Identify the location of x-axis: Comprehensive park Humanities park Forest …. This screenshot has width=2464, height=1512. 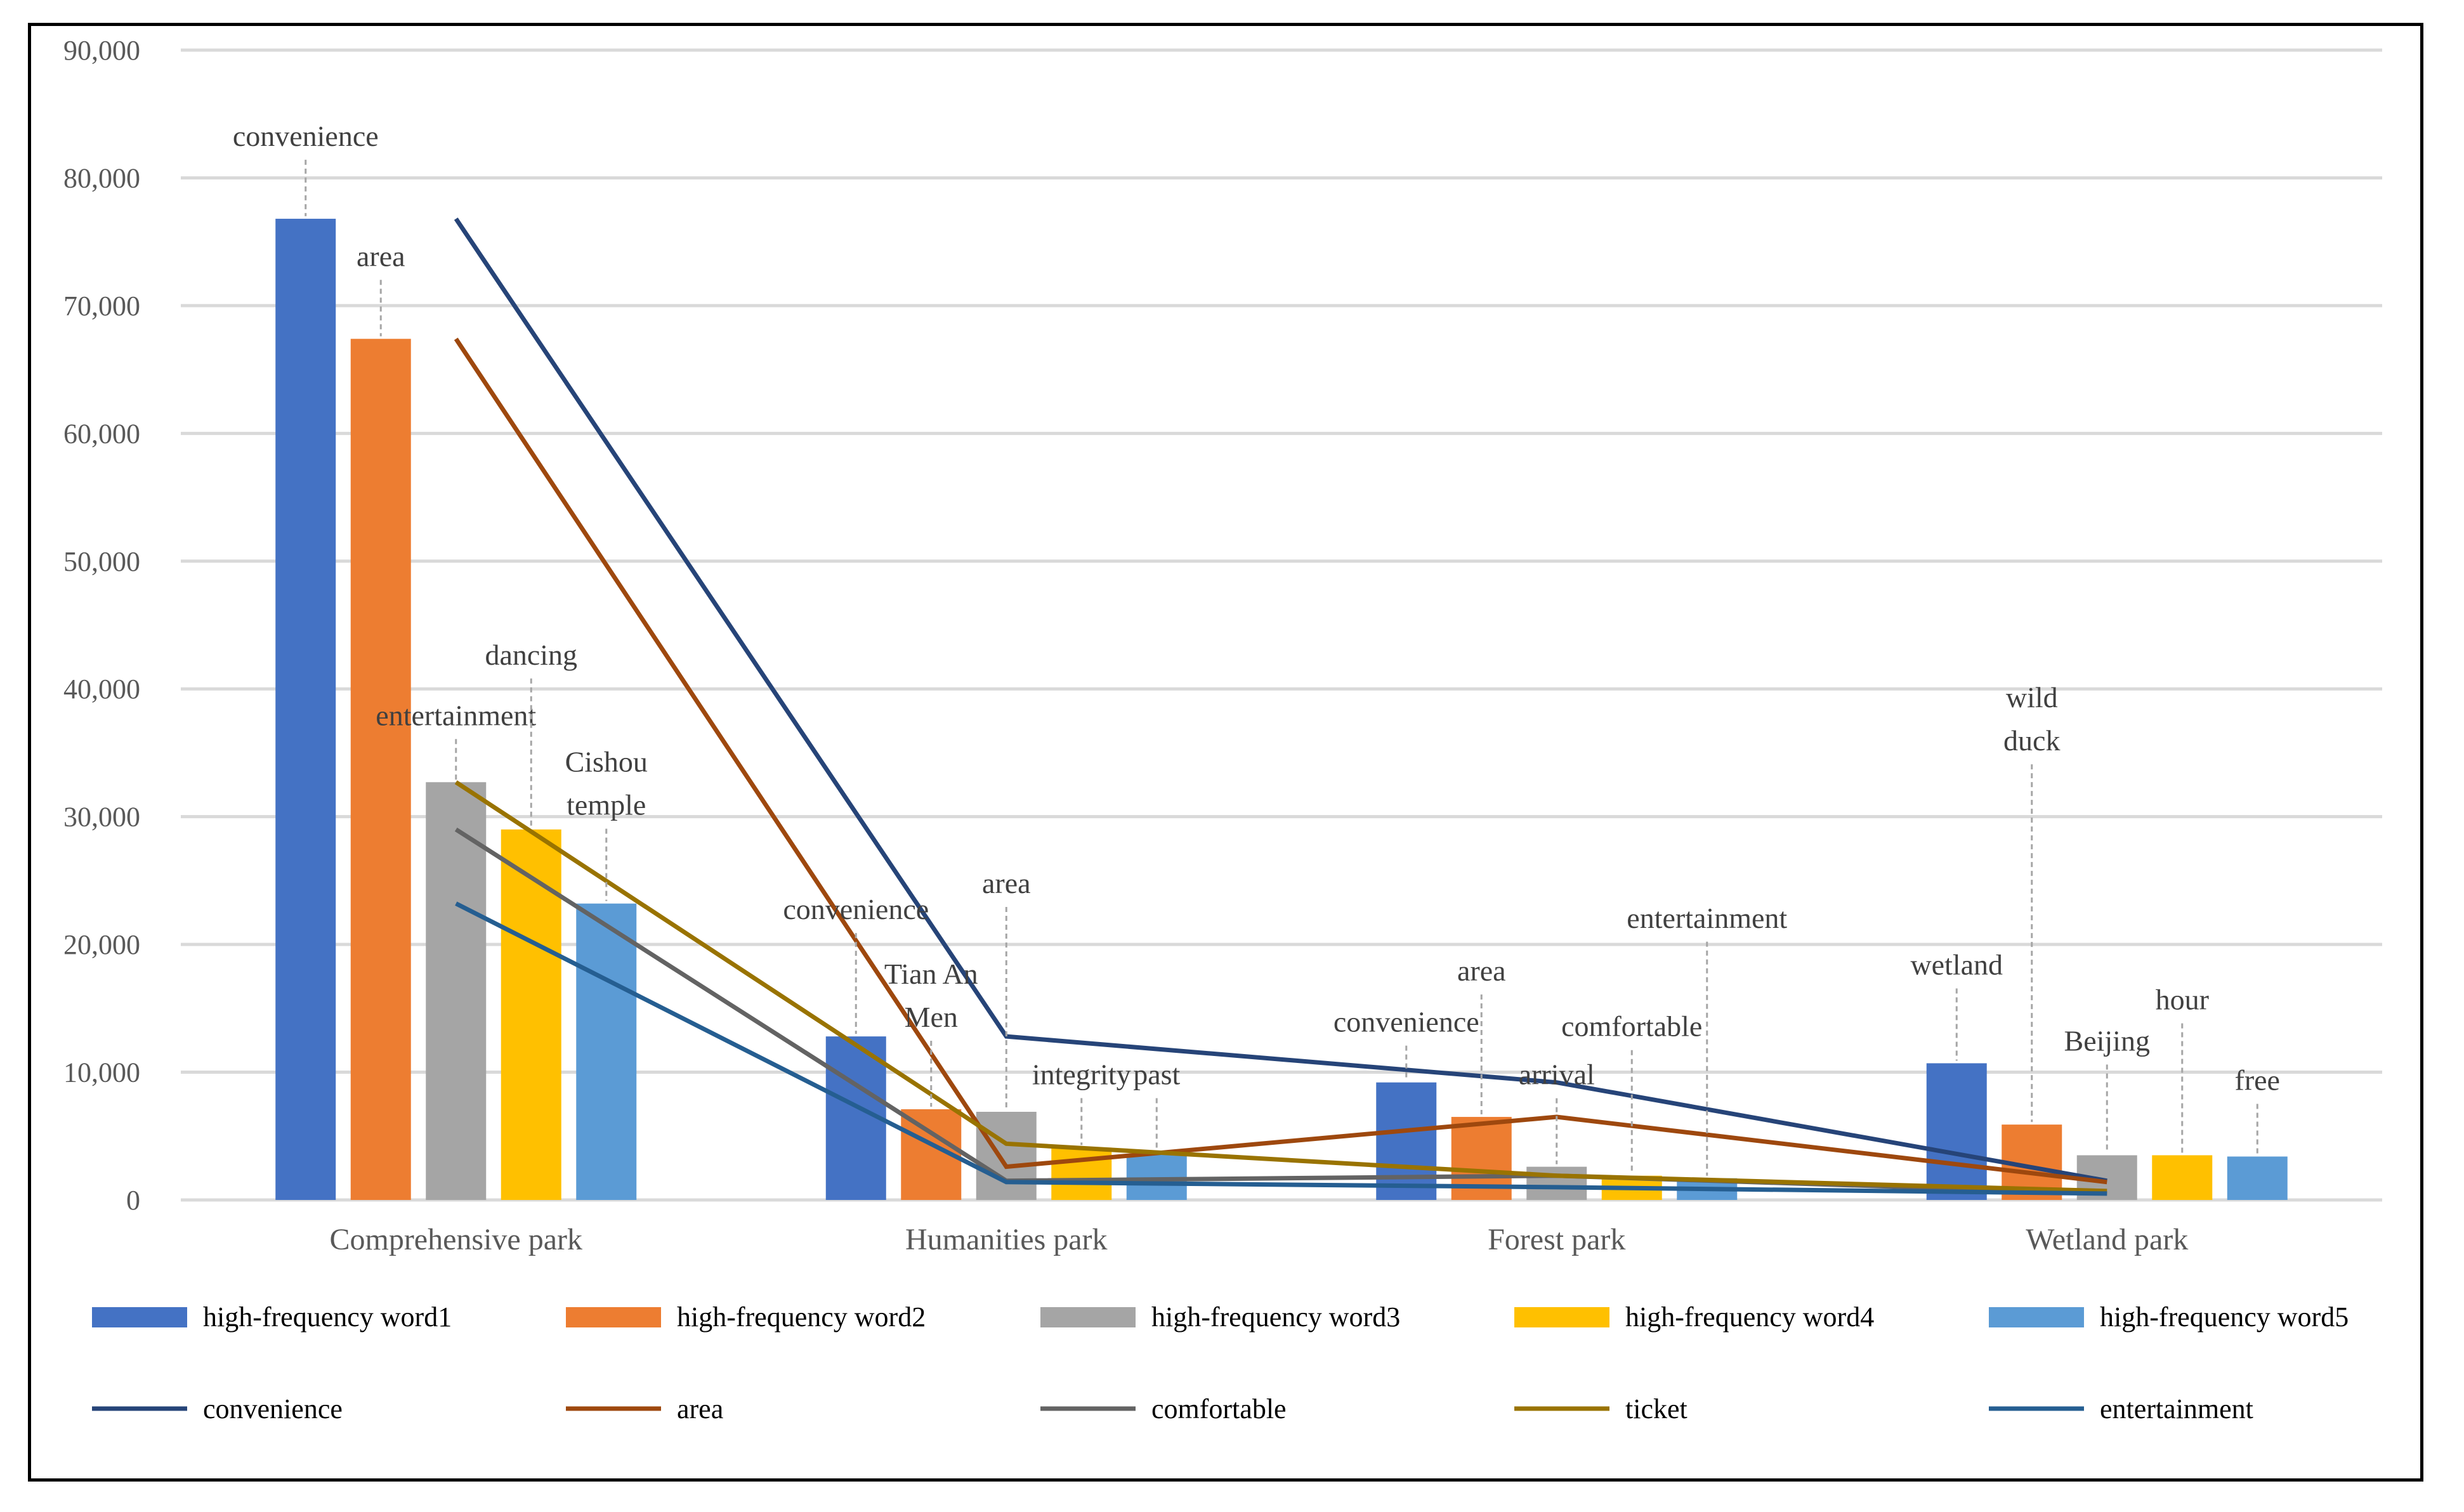
(1258, 1239).